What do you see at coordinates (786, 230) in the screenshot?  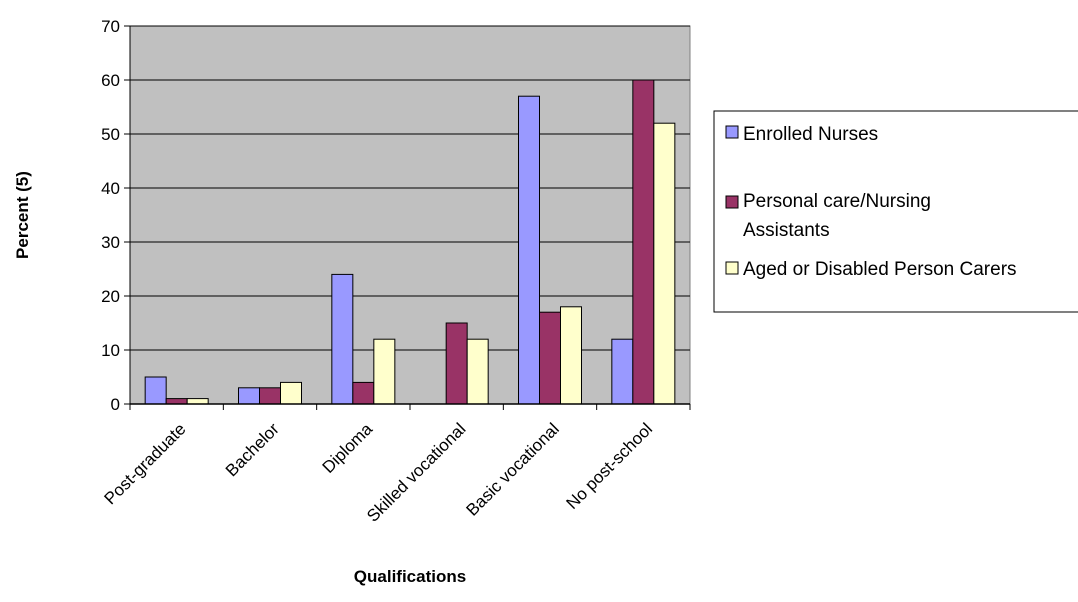 I see `legend-label: Assistants` at bounding box center [786, 230].